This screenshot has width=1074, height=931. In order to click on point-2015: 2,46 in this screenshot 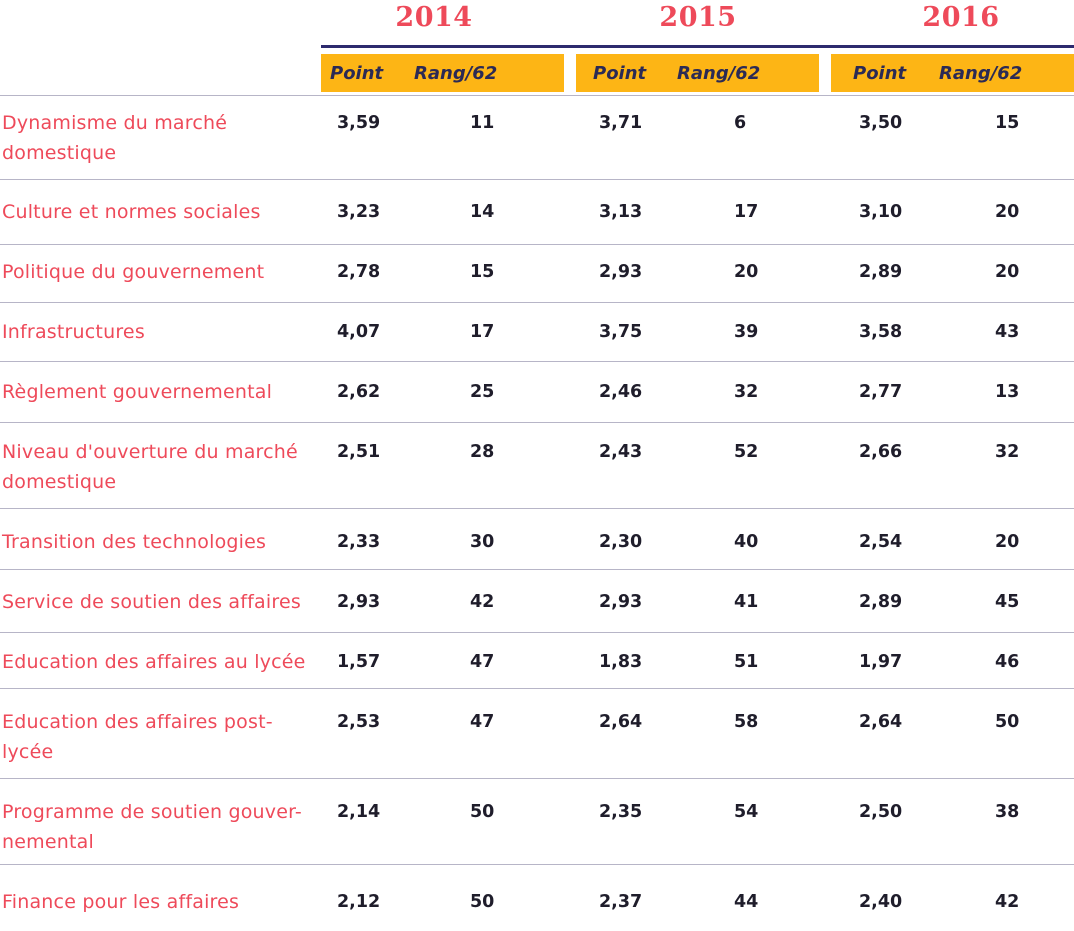, I will do `click(621, 392)`.